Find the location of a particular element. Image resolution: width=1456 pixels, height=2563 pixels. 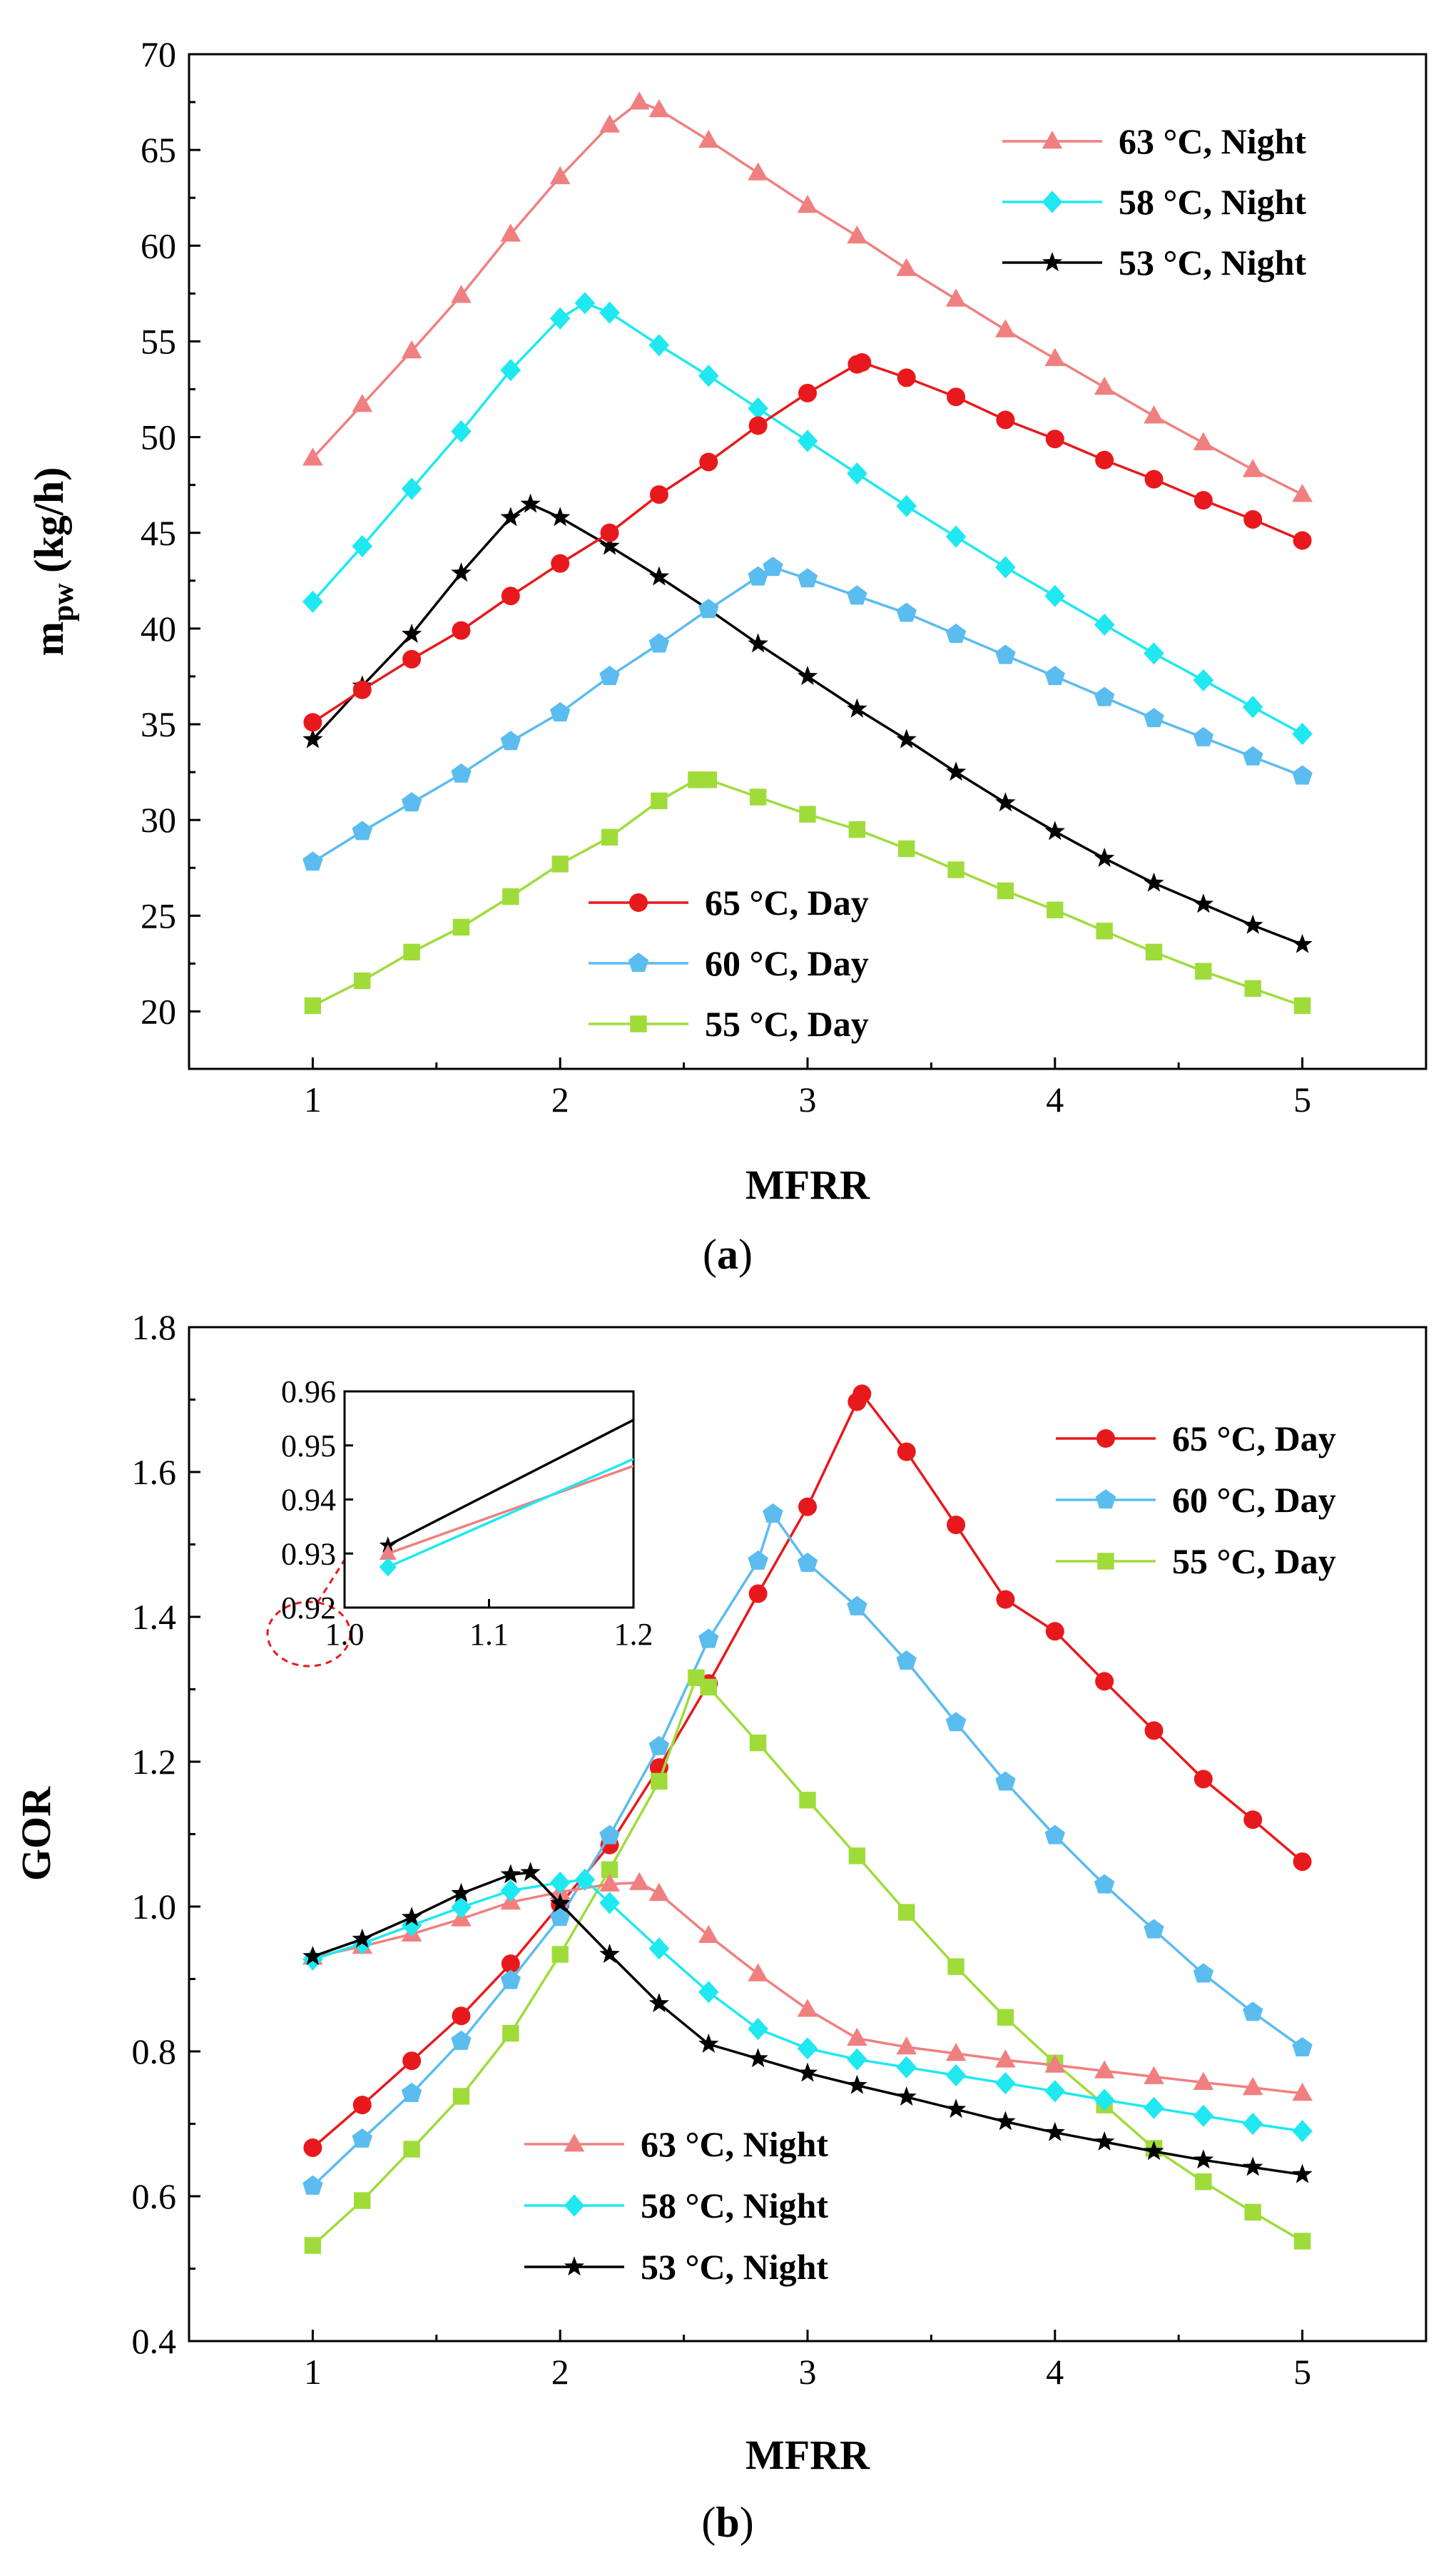

a-x-tick-label: 1 is located at coordinates (313, 1100).